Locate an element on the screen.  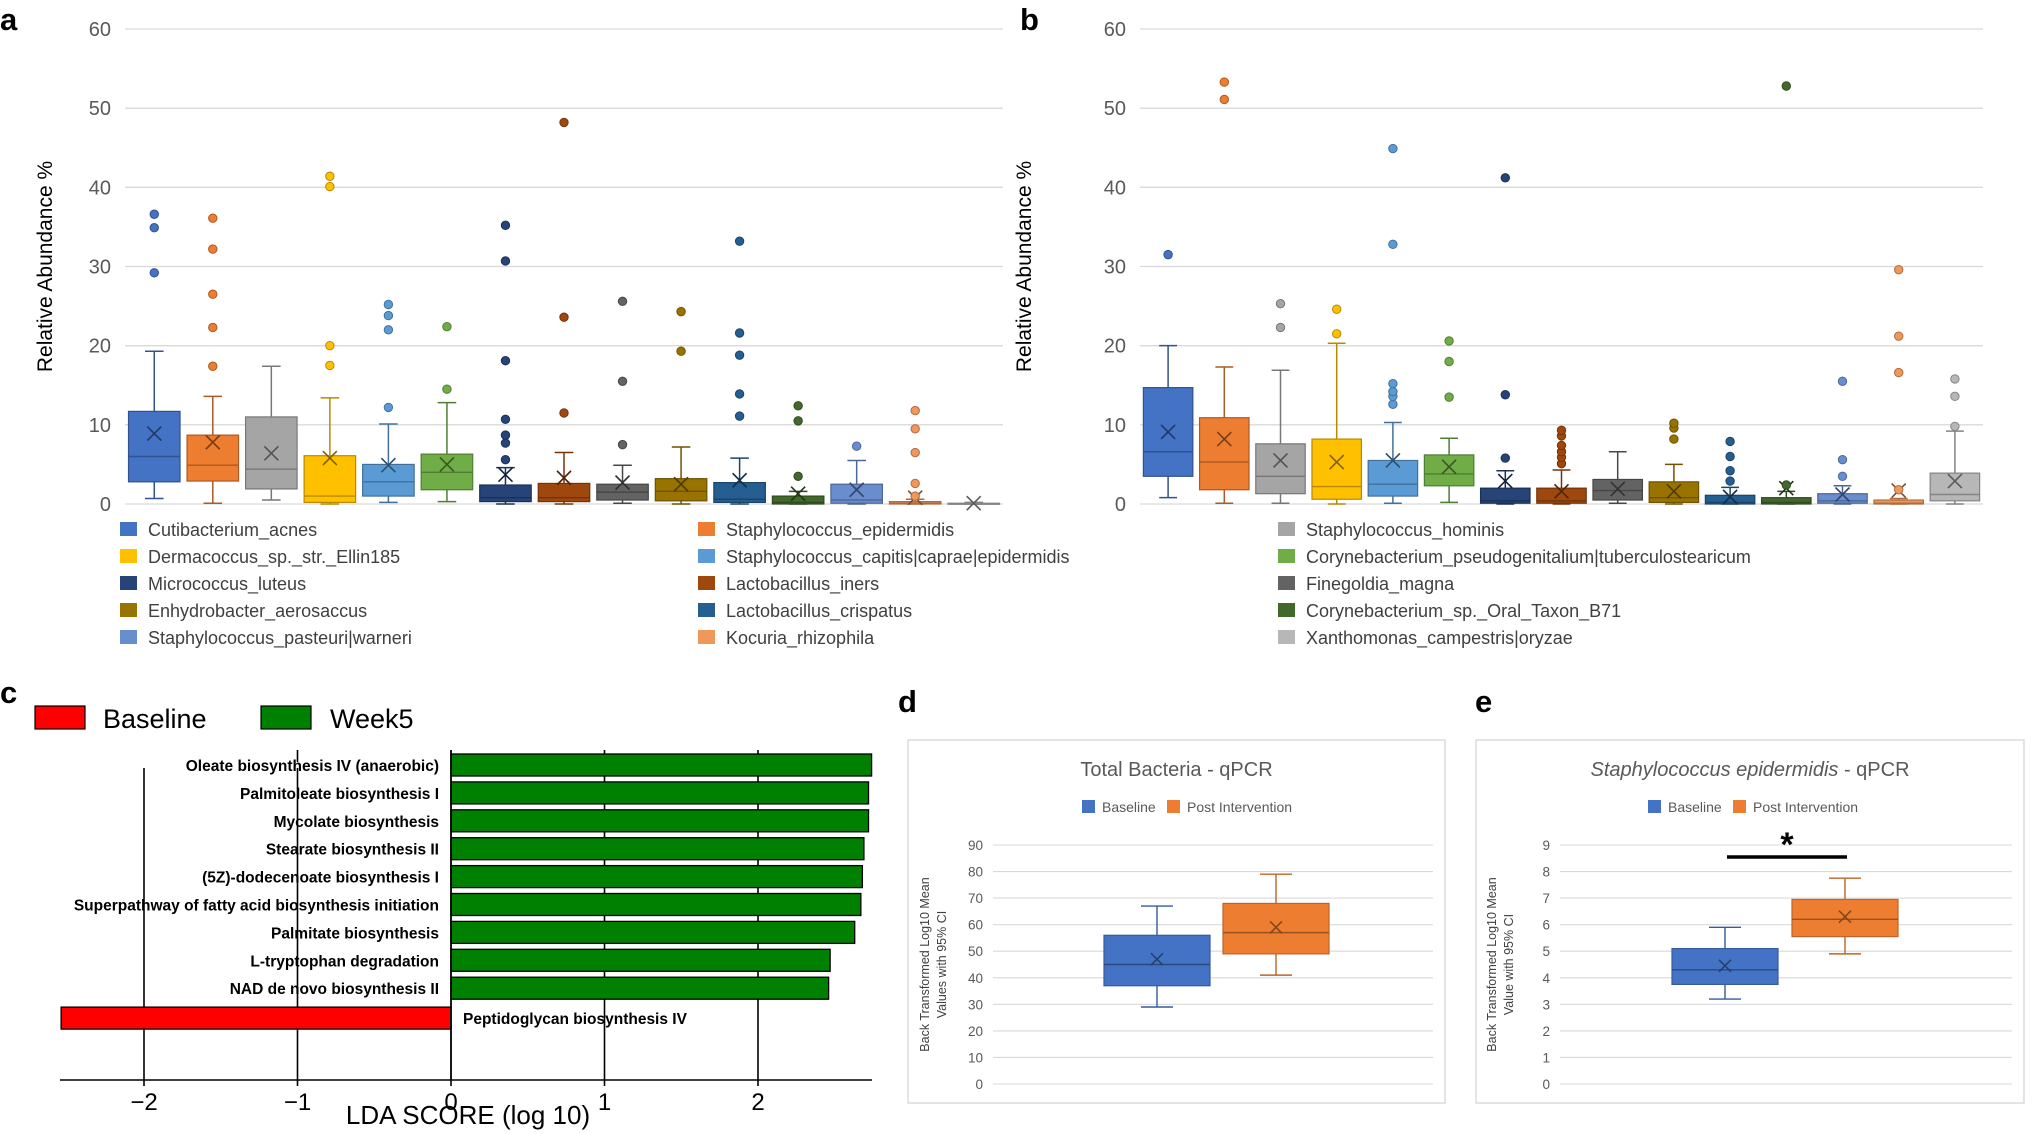
lda-bar-label: (5Z)-dodecenoate biosynthesis I is located at coordinates (320, 878).